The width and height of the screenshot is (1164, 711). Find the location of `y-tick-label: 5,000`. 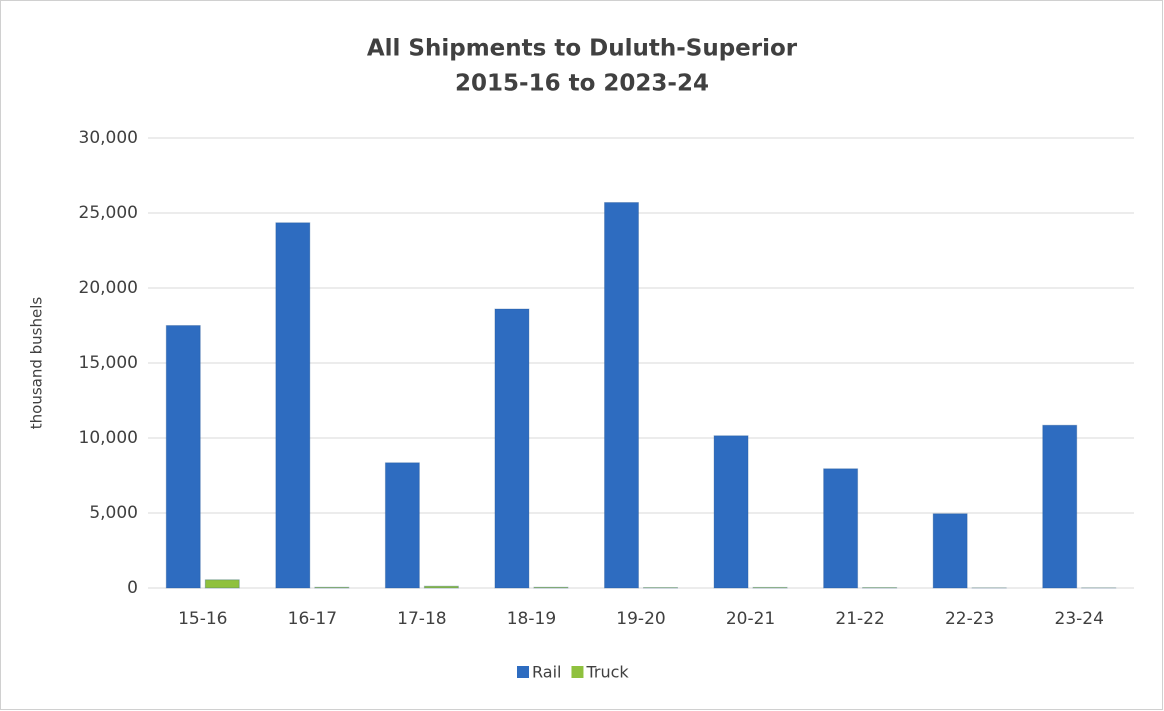

y-tick-label: 5,000 is located at coordinates (113, 513).